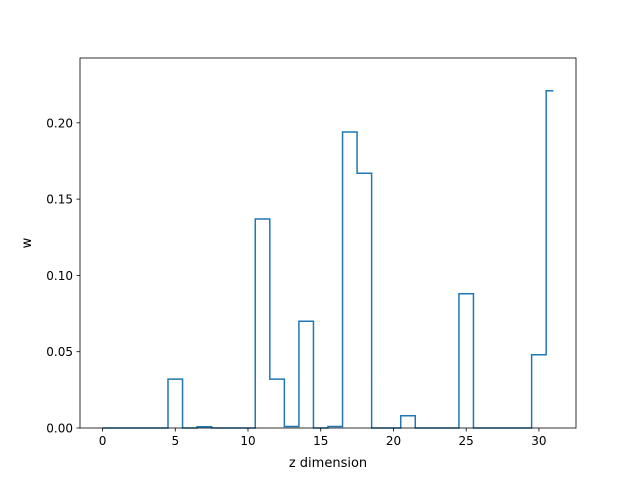 This screenshot has height=484, width=640. What do you see at coordinates (320, 441) in the screenshot?
I see `x-tick-label: 15` at bounding box center [320, 441].